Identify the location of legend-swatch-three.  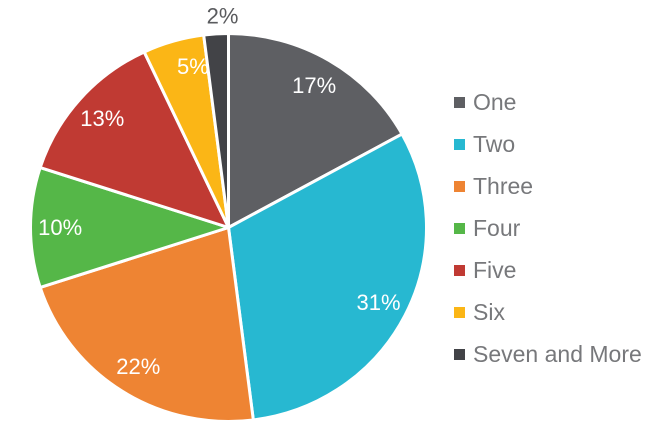
(459, 186).